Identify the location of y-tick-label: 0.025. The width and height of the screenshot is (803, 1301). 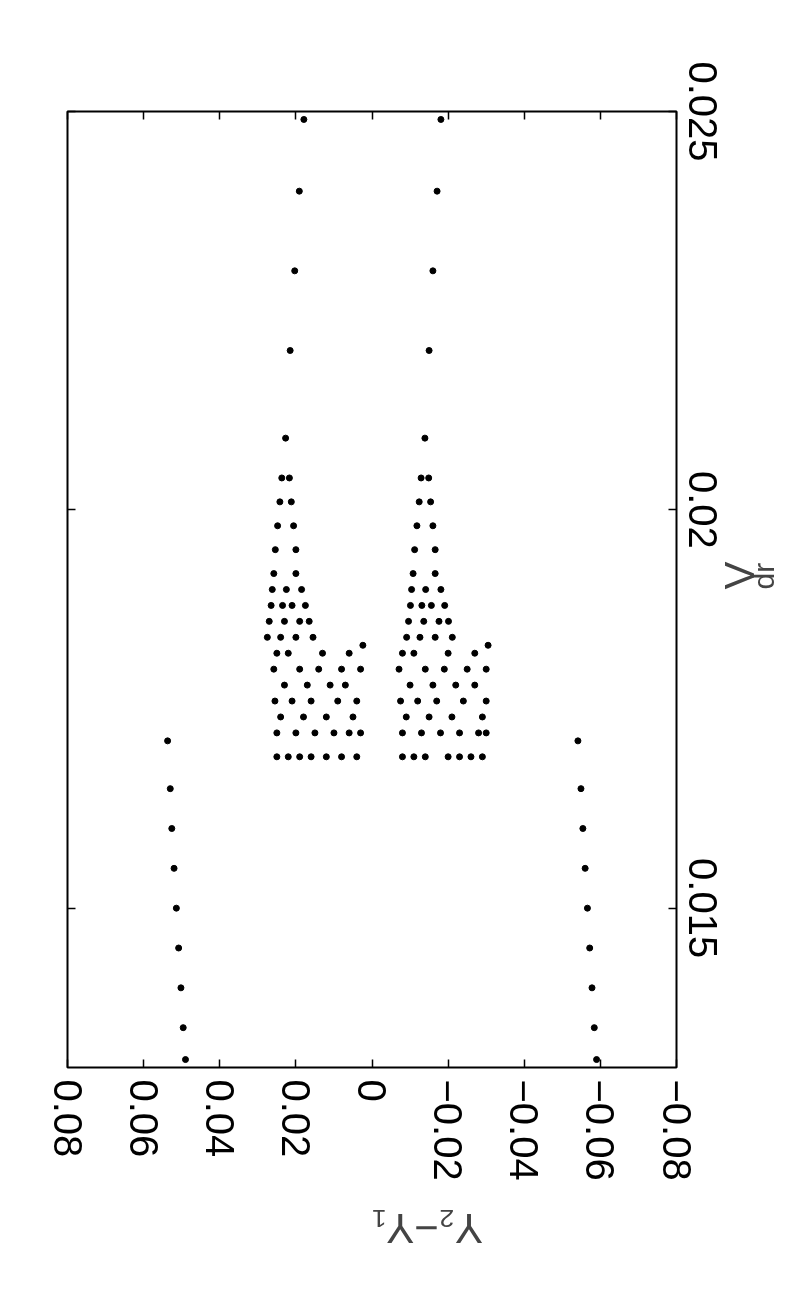
(702, 111).